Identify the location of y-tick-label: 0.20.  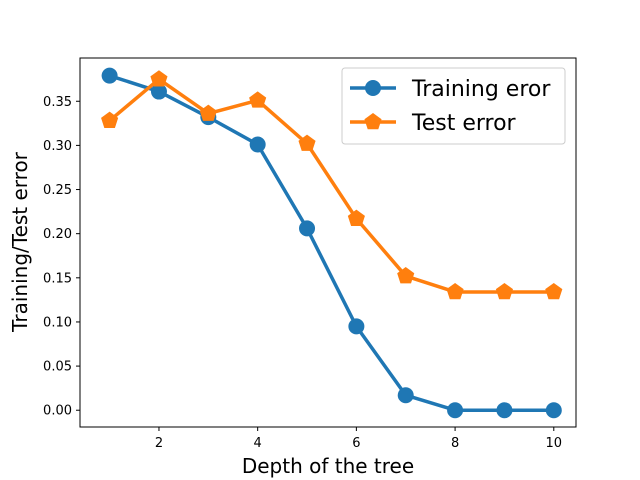
(57, 234).